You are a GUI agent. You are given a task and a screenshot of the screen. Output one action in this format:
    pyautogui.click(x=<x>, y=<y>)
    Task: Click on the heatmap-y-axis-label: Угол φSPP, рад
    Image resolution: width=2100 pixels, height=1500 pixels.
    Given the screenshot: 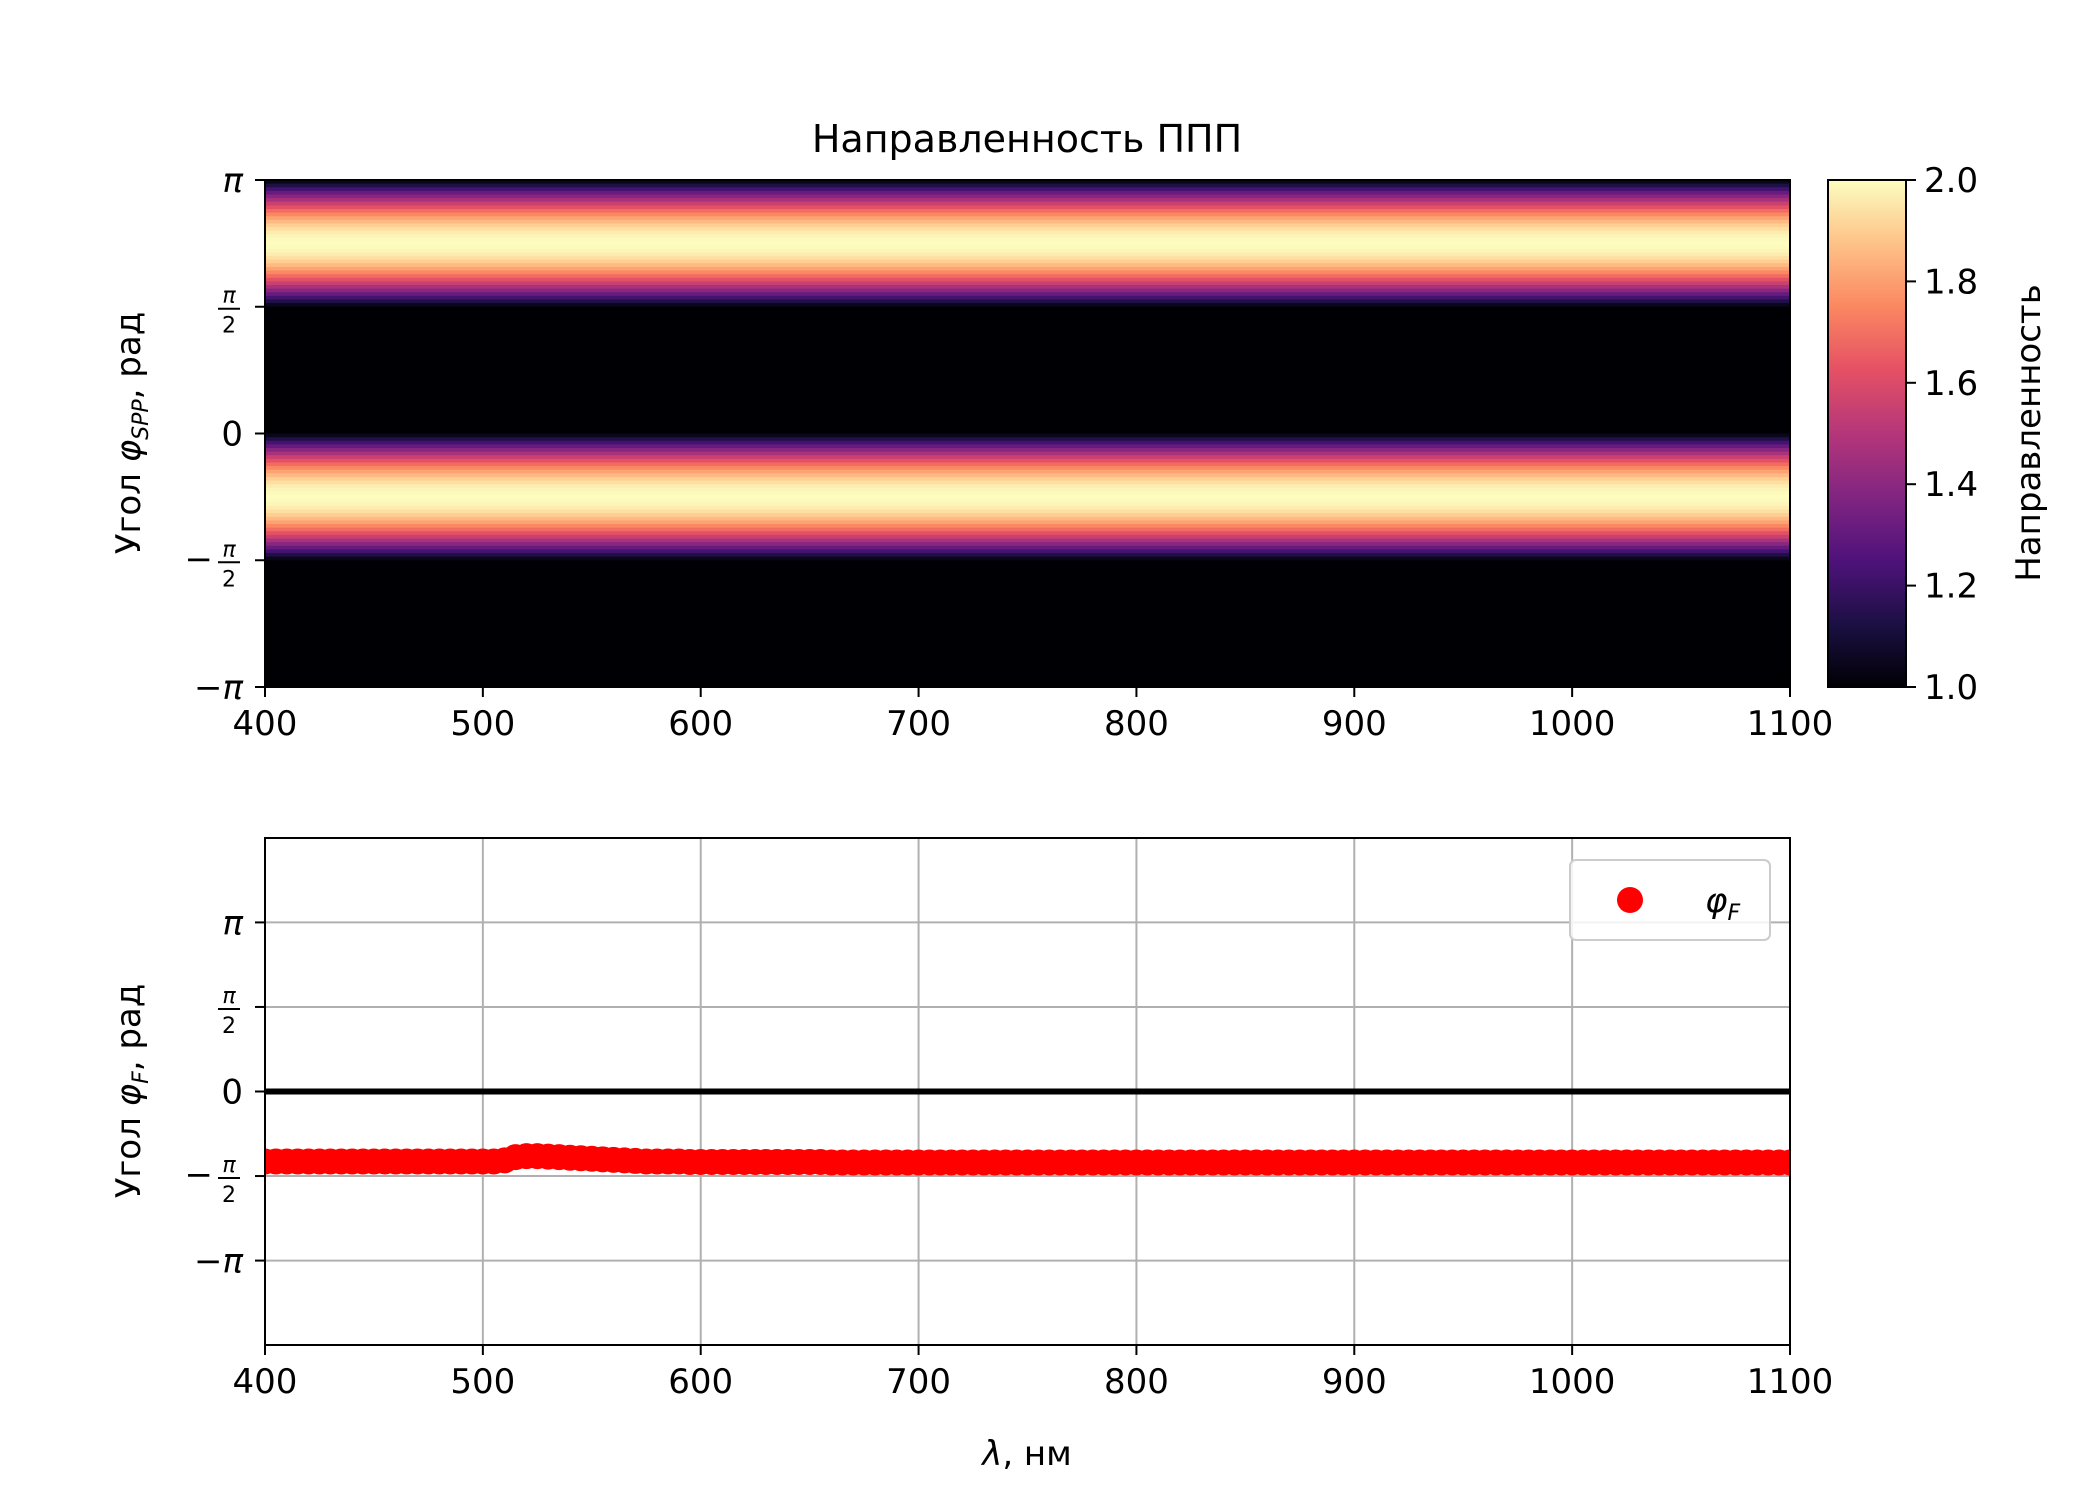 What is the action you would take?
    pyautogui.click(x=131, y=433)
    